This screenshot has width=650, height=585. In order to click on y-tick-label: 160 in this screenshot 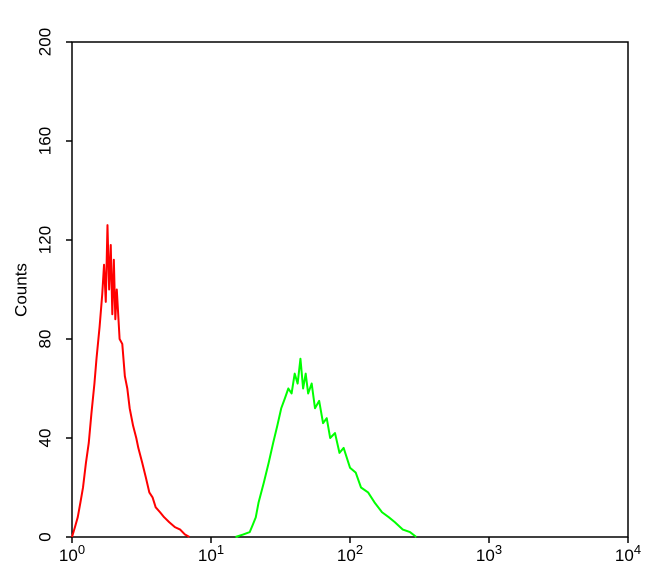, I will do `click(44, 141)`.